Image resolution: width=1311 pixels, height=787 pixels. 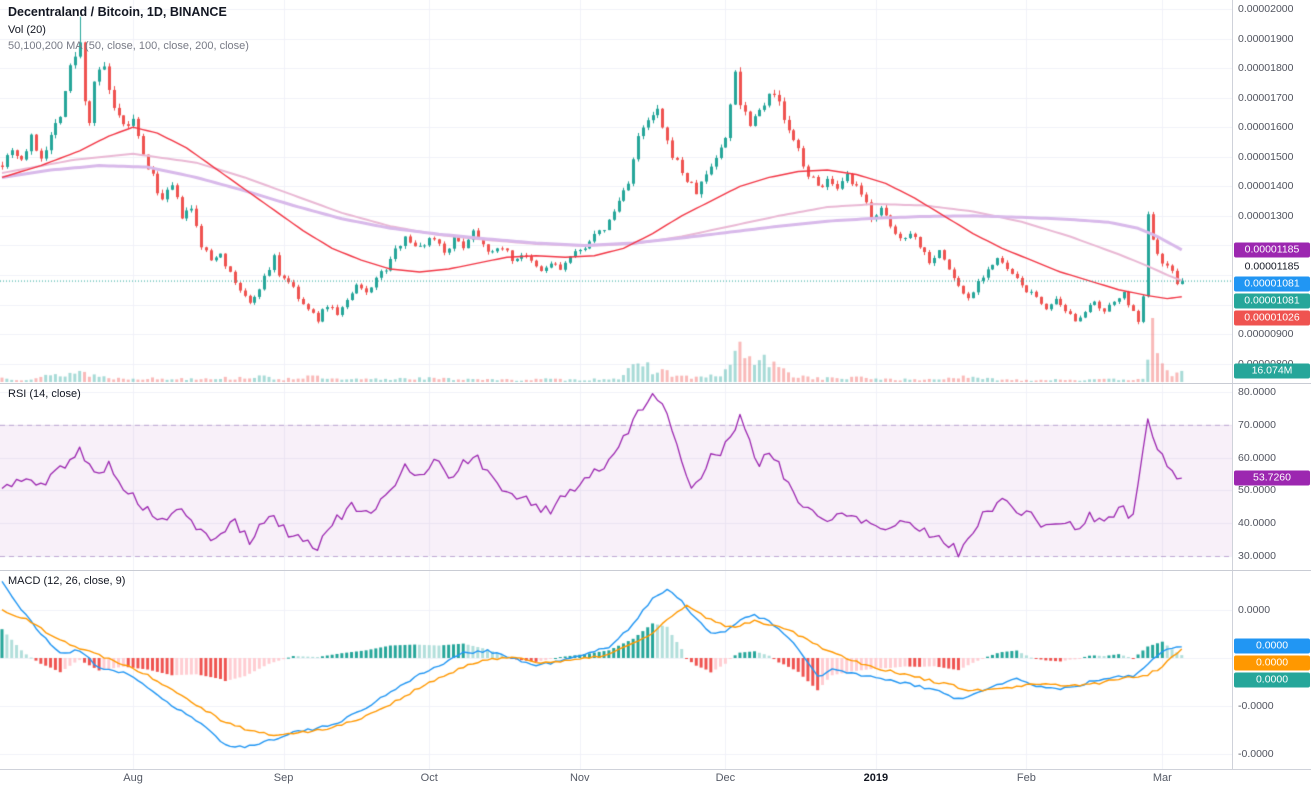 I want to click on axis-tick: 0.00002000, so click(x=1266, y=9).